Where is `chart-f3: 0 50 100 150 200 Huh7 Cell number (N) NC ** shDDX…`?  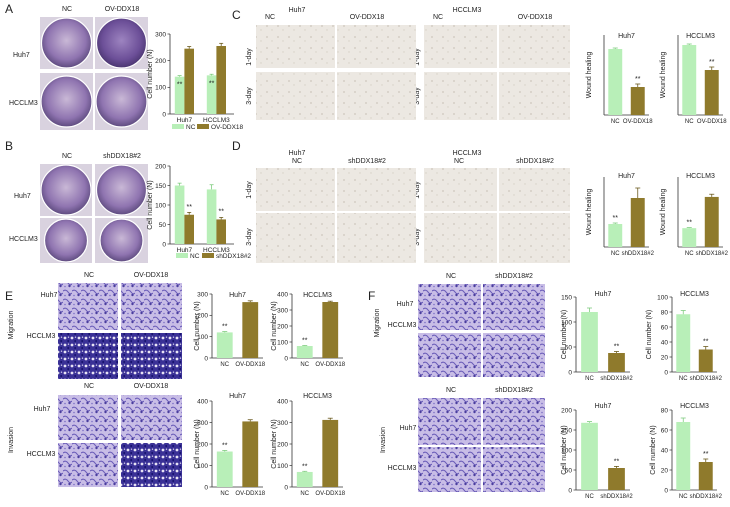
chart-f3: 0 50 100 150 200 Huh7 Cell number (N) NC ** shDDX… is located at coordinates (597, 451).